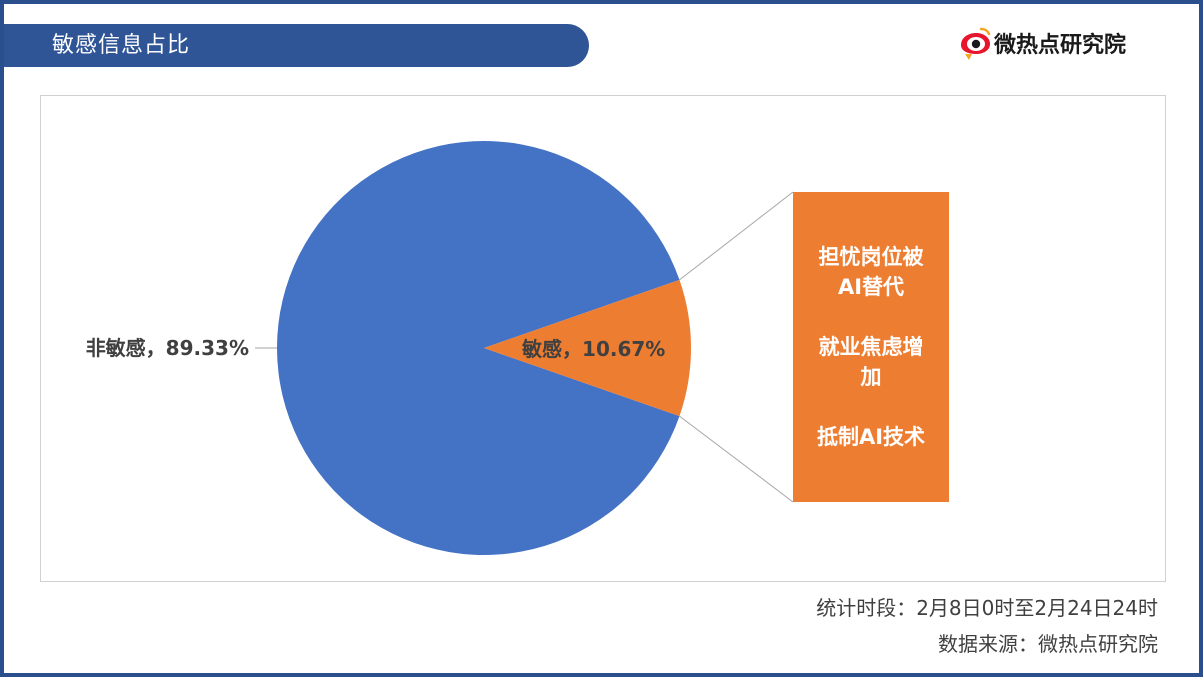 This screenshot has width=1203, height=677. Describe the element at coordinates (121, 45) in the screenshot. I see `page-title: 敏感信息占比` at that location.